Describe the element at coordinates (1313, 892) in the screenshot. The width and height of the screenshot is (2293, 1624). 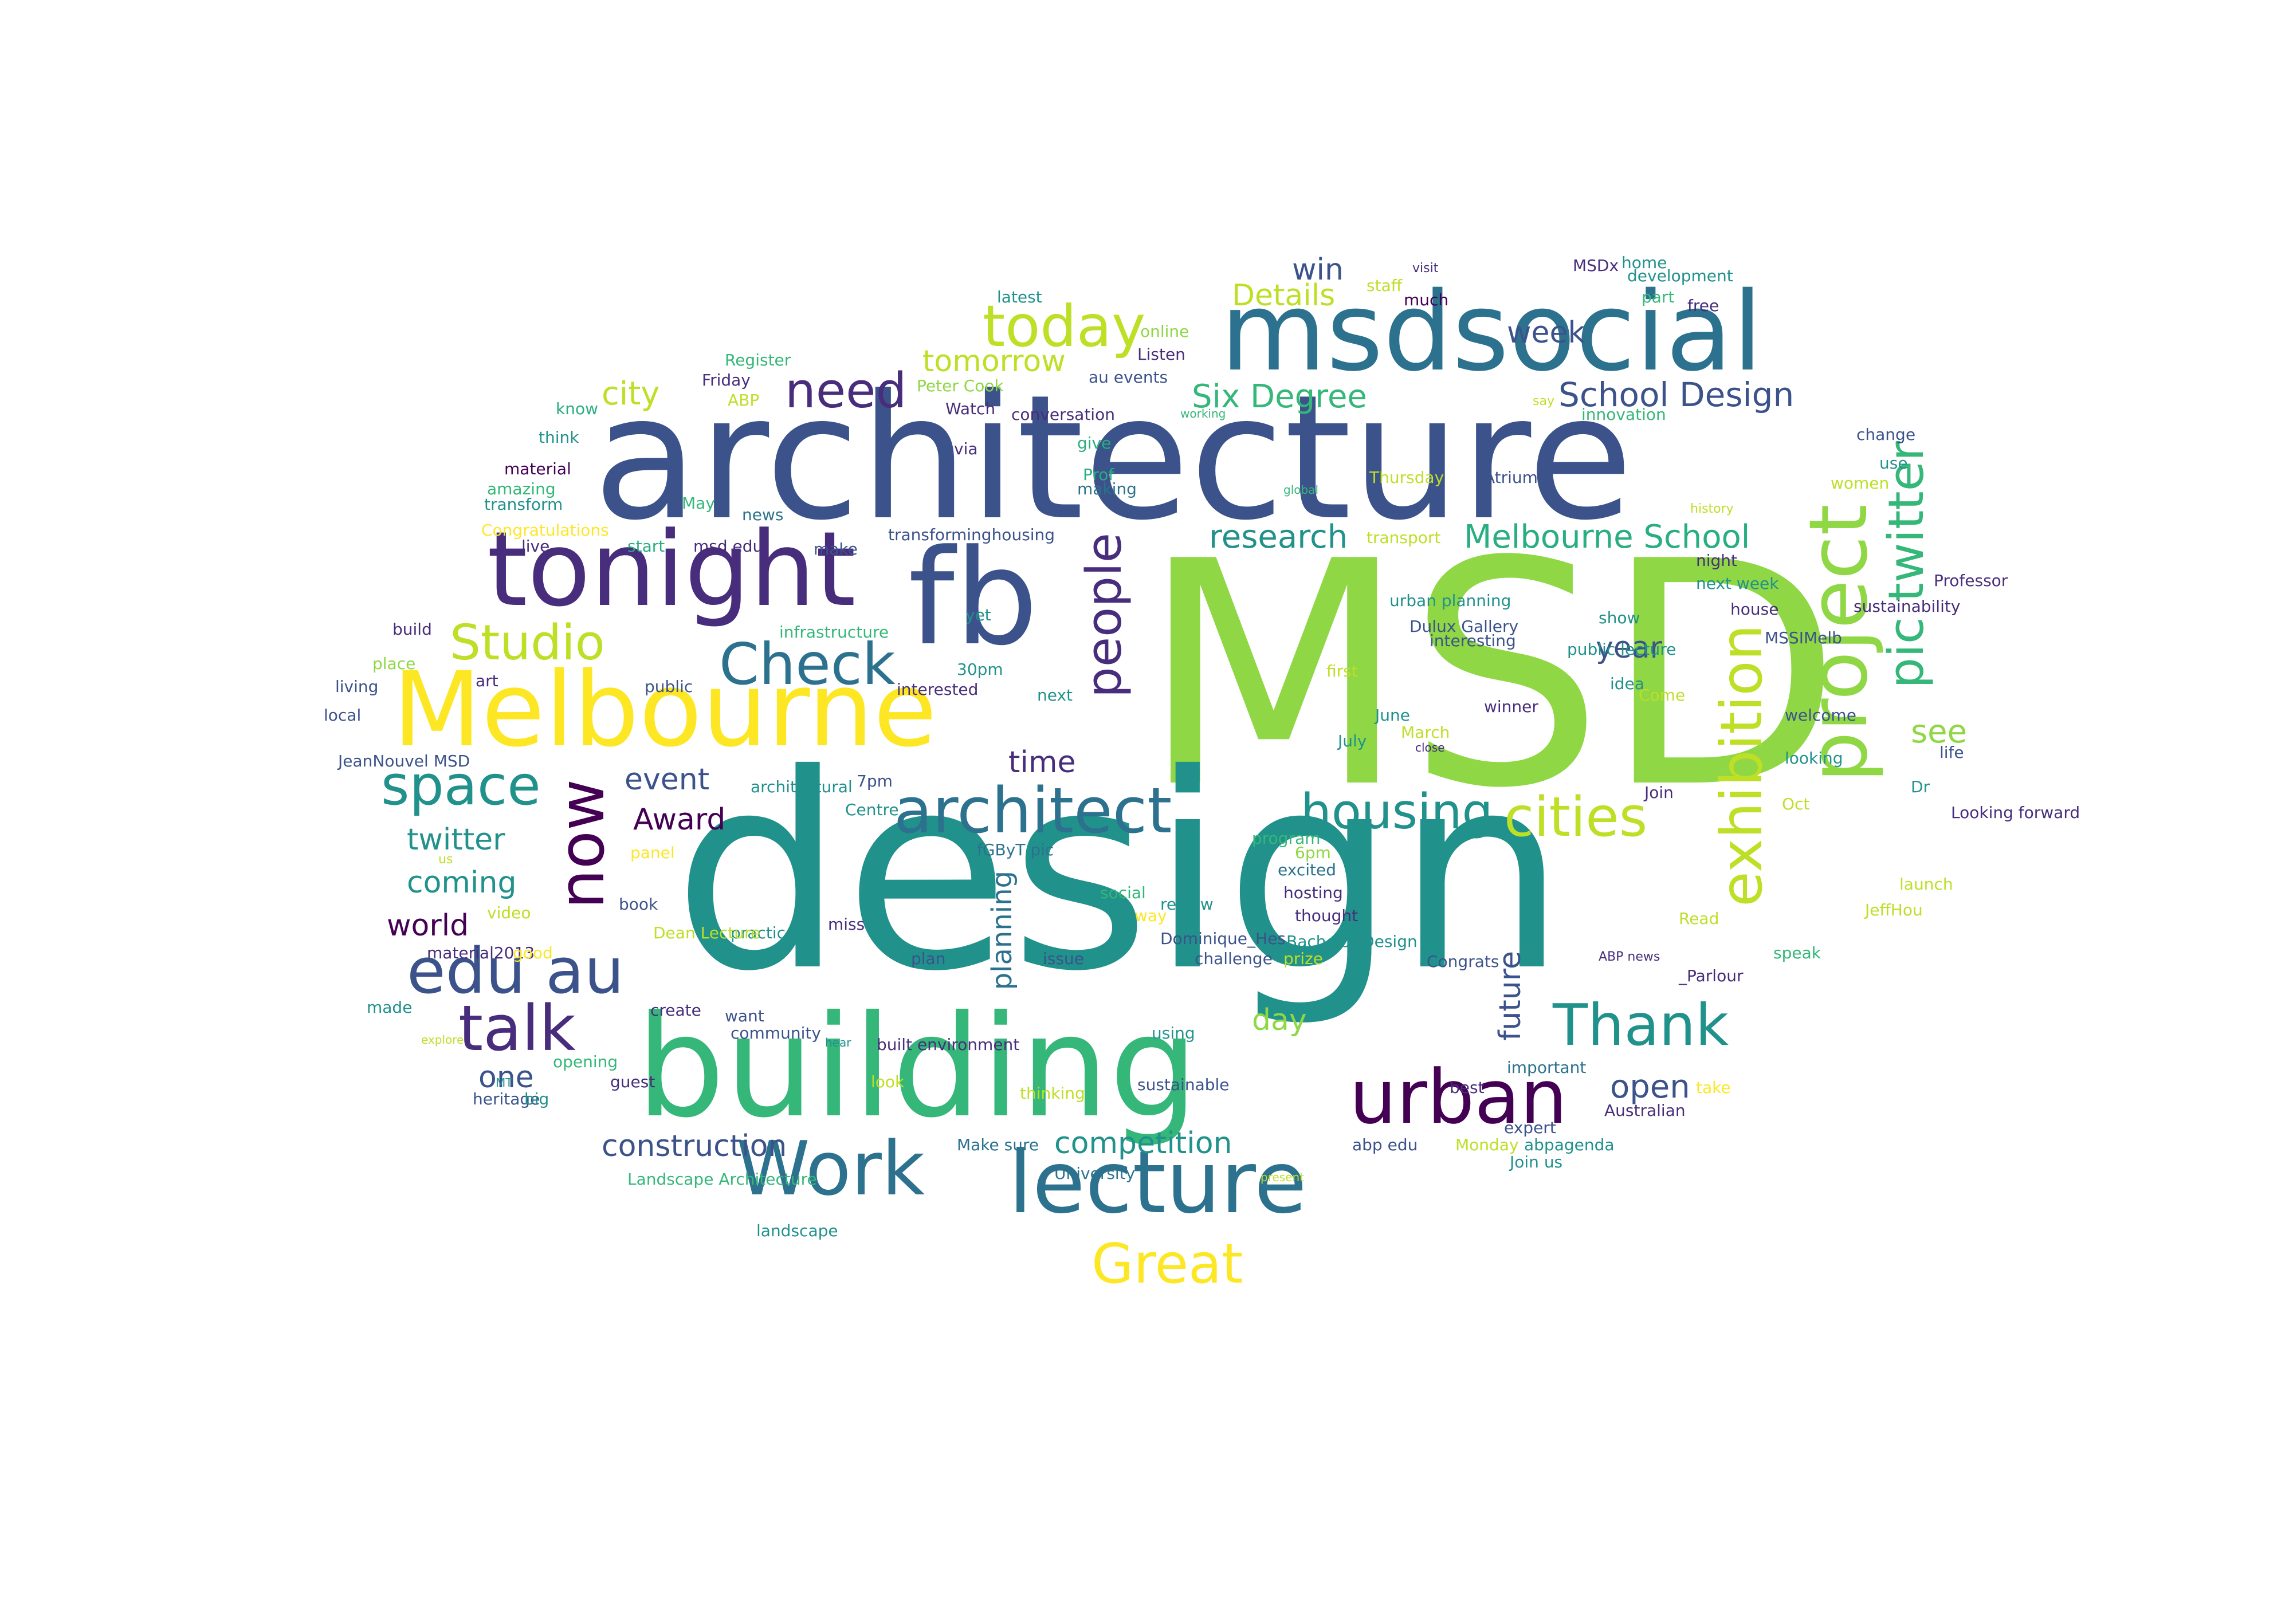
I see `word-small: hosting` at that location.